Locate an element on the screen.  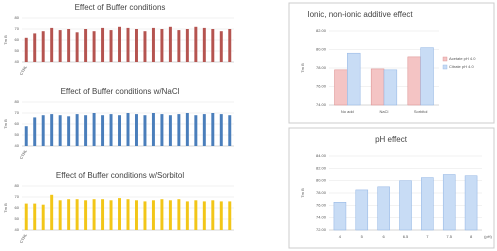
x-axis-label: (pH) is located at coordinates (488, 236).